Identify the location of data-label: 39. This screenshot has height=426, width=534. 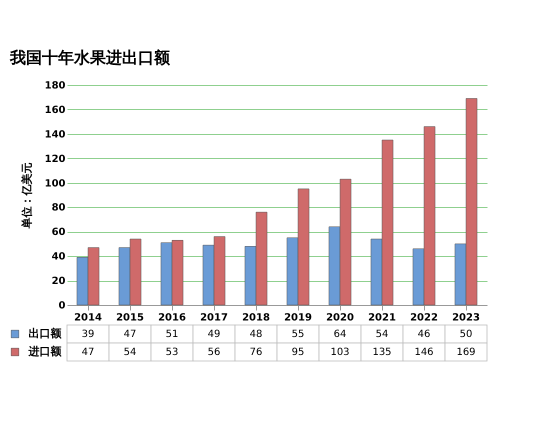
(88, 334).